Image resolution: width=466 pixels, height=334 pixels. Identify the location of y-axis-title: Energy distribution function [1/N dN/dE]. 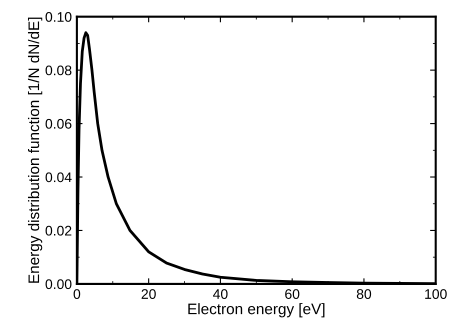
(35, 150).